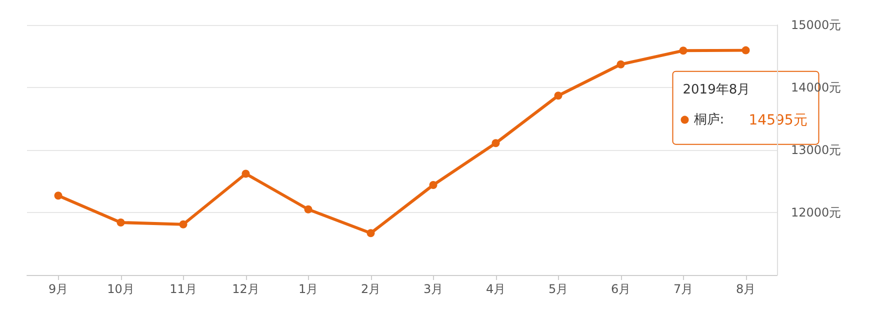 This screenshot has width=895, height=326. What do you see at coordinates (620, 289) in the screenshot?
I see `x-tick-label: 6月` at bounding box center [620, 289].